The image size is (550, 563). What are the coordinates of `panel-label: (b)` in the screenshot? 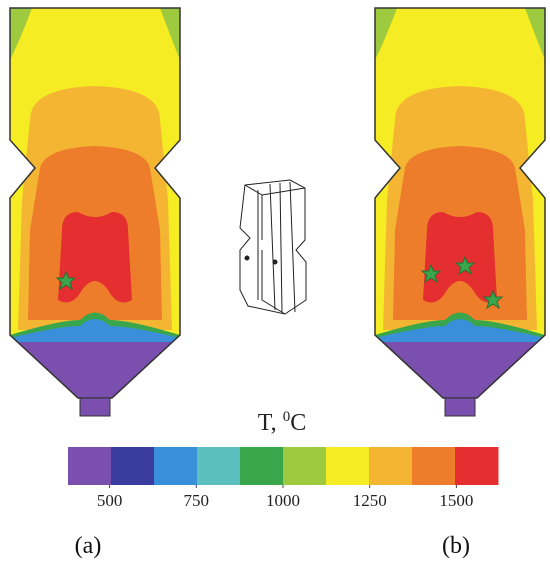 It's located at (456, 546).